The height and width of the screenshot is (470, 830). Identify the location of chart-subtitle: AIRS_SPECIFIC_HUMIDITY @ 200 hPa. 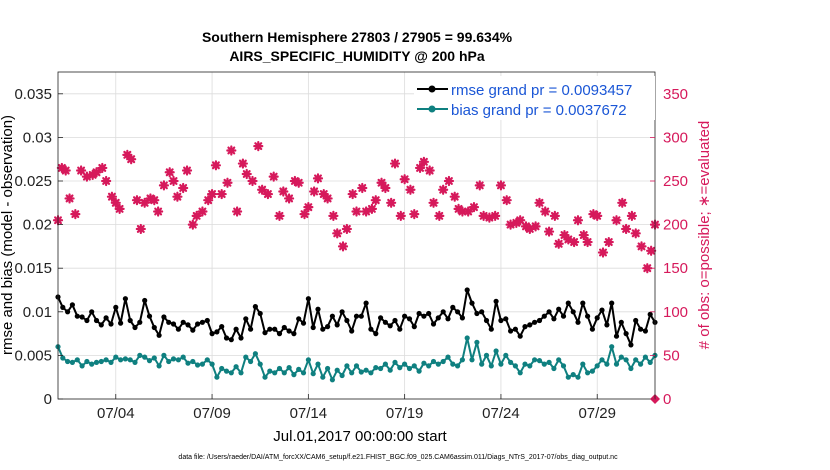
(357, 56).